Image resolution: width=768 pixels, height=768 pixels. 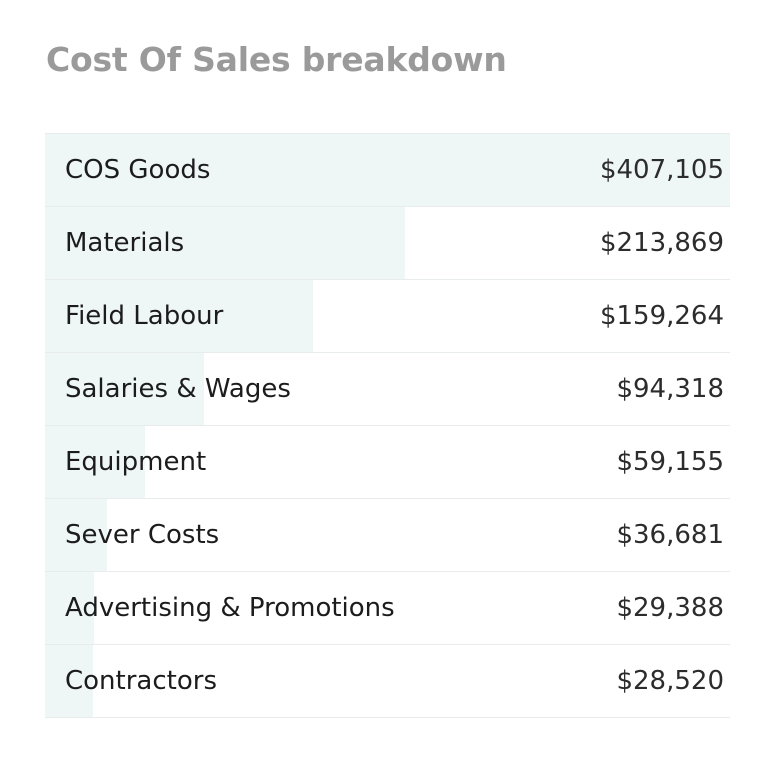 What do you see at coordinates (661, 316) in the screenshot?
I see `value-label: $159,264` at bounding box center [661, 316].